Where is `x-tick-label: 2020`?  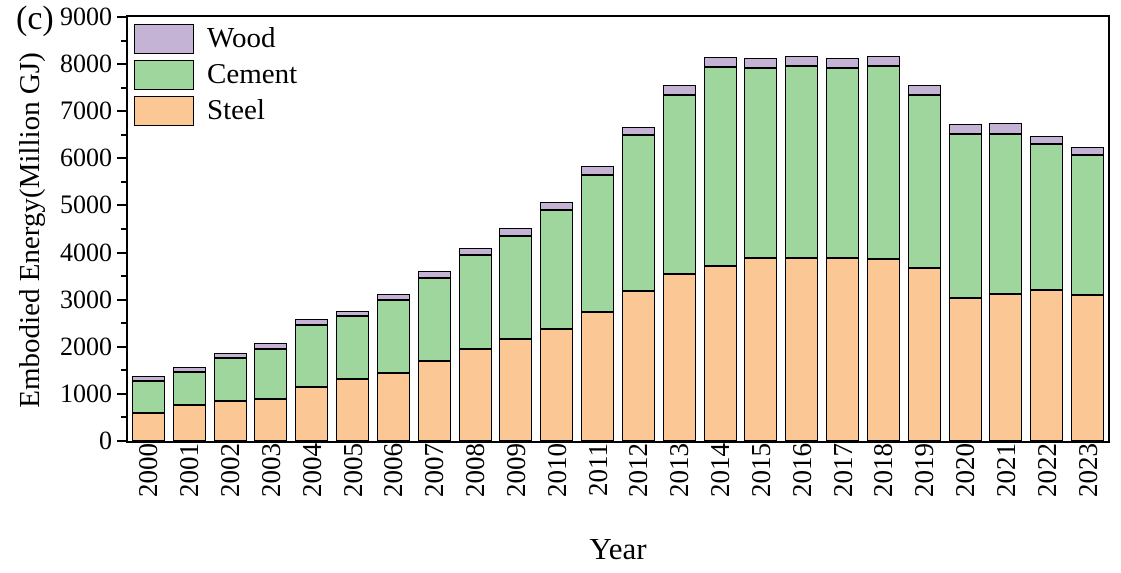 x-tick-label: 2020 is located at coordinates (965, 470).